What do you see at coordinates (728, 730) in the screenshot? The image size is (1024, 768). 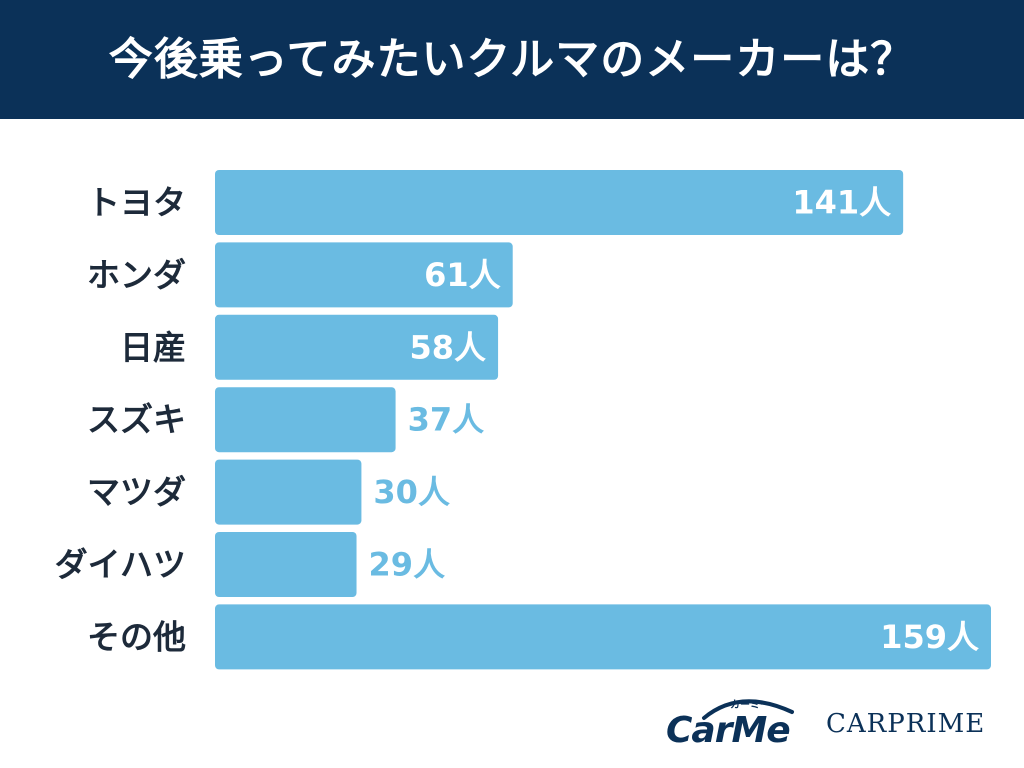 I see `carme-logo-text: CarMe` at bounding box center [728, 730].